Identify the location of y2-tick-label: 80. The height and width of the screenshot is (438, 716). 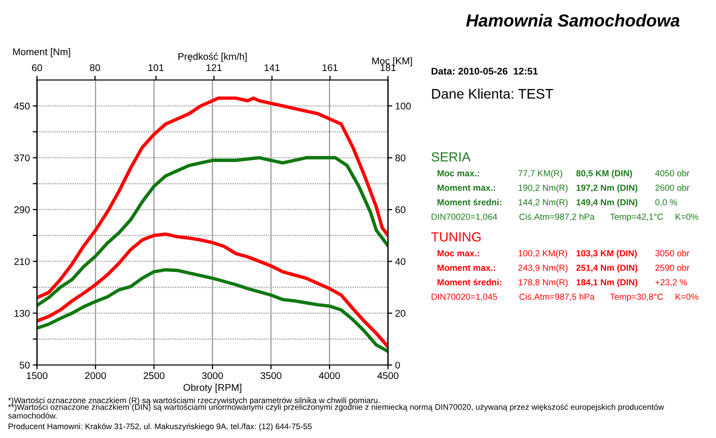
(400, 158).